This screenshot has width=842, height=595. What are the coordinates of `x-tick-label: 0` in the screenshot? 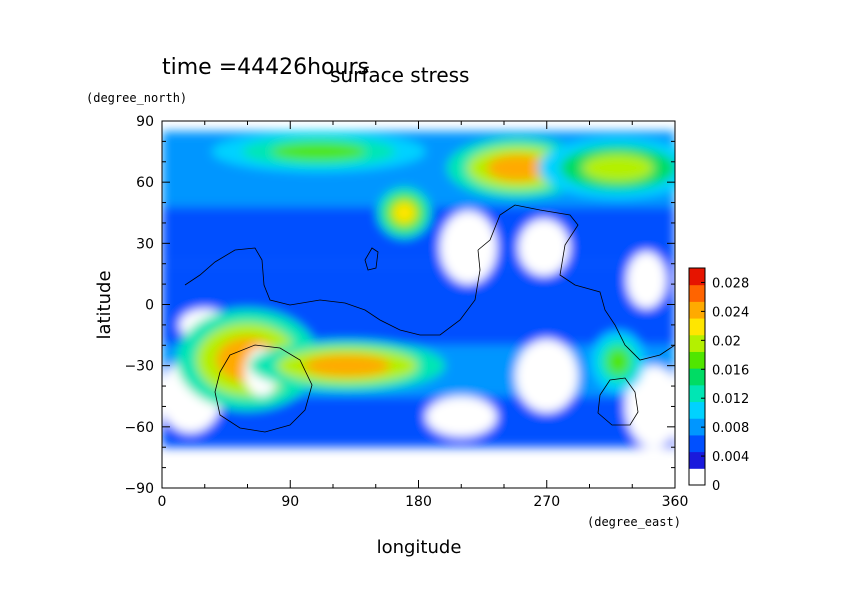 It's located at (162, 502).